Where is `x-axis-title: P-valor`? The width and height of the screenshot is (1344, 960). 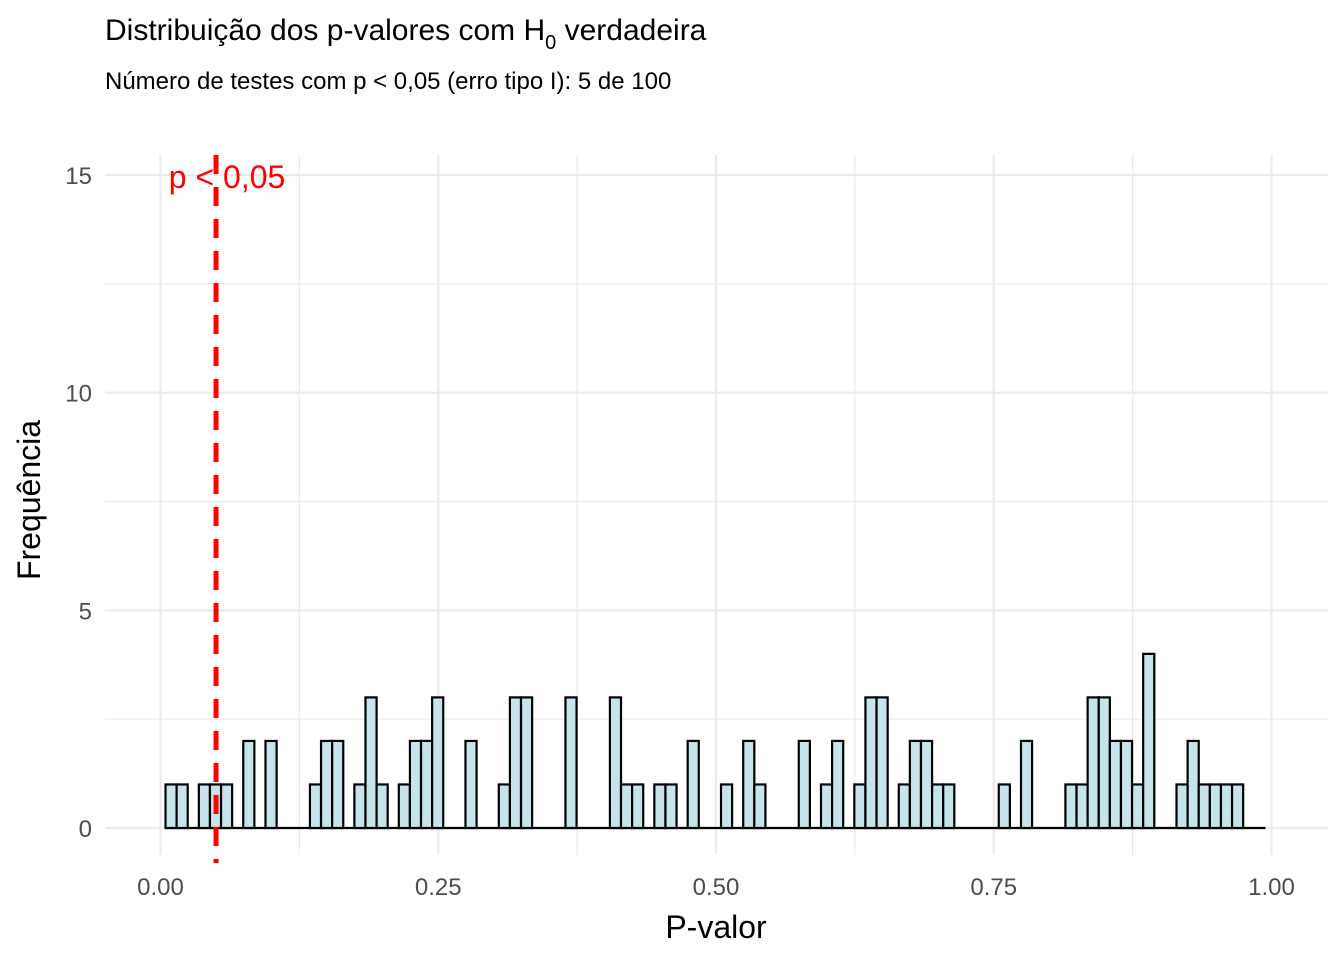
x-axis-title: P-valor is located at coordinates (716, 927).